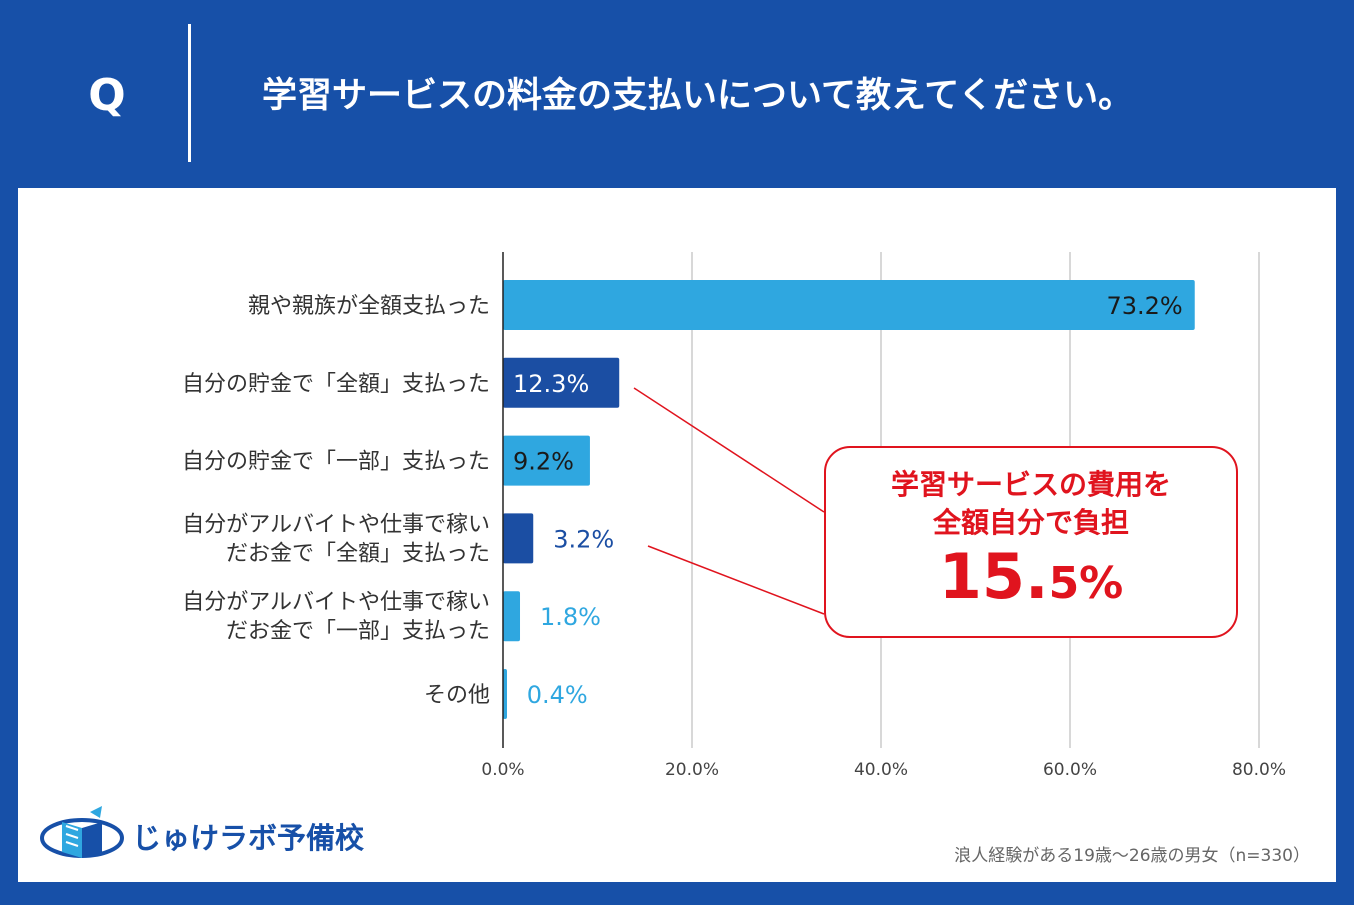 Image resolution: width=1354 pixels, height=905 pixels. Describe the element at coordinates (369, 306) in the screenshot. I see `category-label: 親や親族が全額支払った` at that location.